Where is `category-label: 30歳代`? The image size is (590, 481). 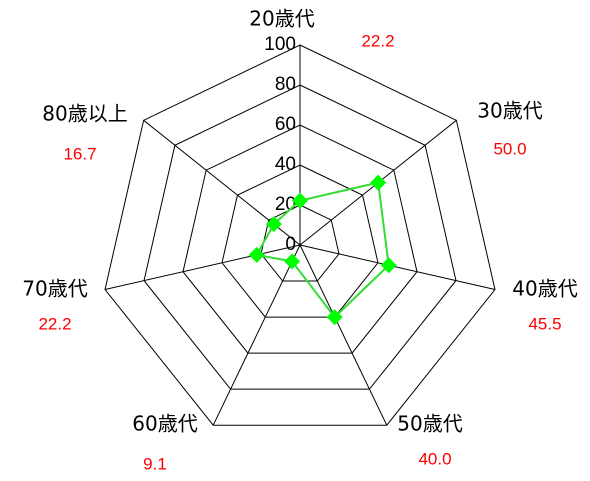
category-label: 30歳代 is located at coordinates (509, 111).